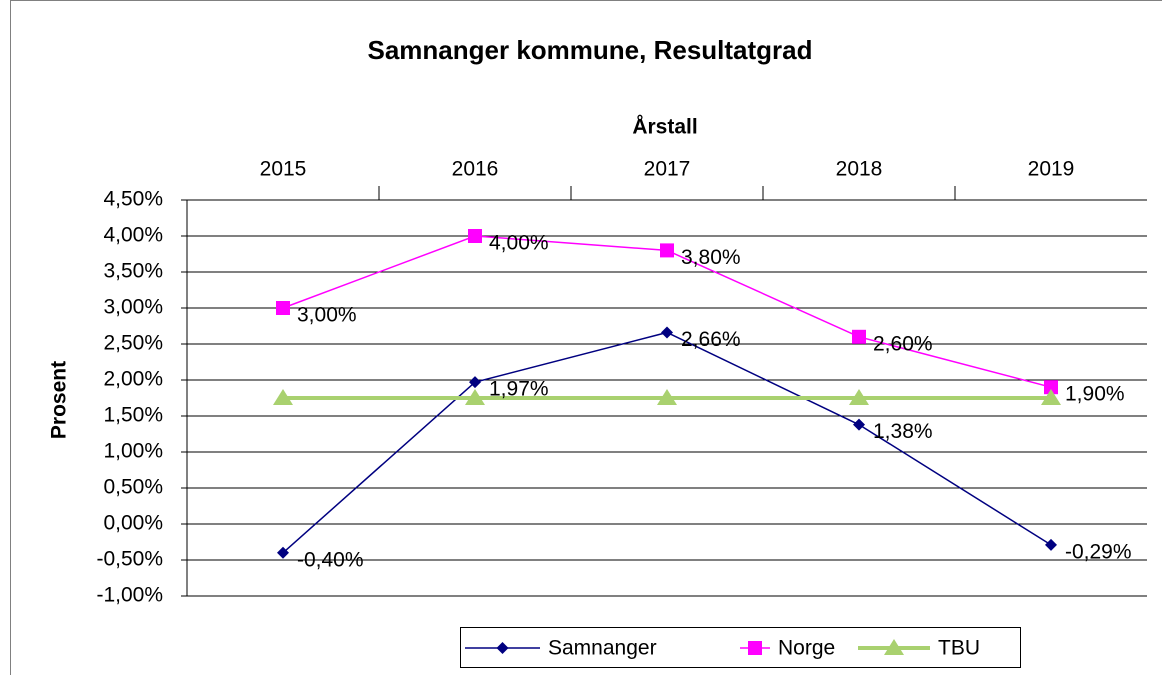  I want to click on data-label: 3,80%, so click(711, 257).